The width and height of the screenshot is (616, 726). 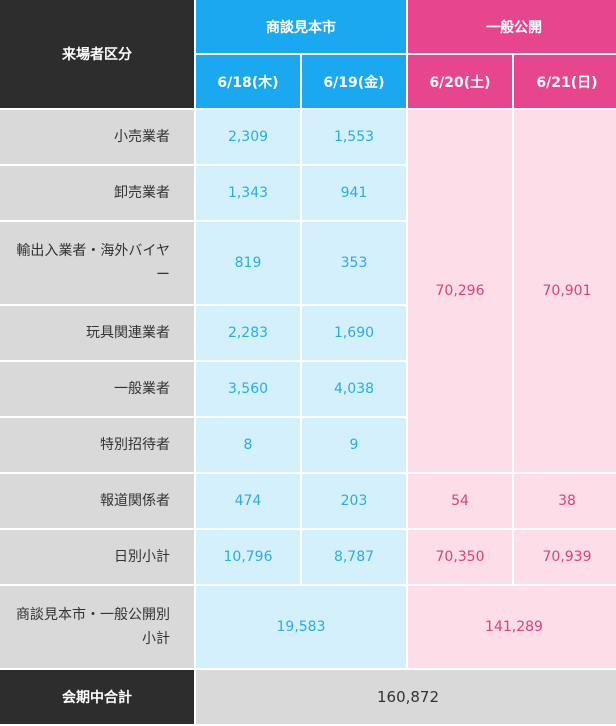 I want to click on table-row: 一般業者 3,560 4,038, so click(x=308, y=389).